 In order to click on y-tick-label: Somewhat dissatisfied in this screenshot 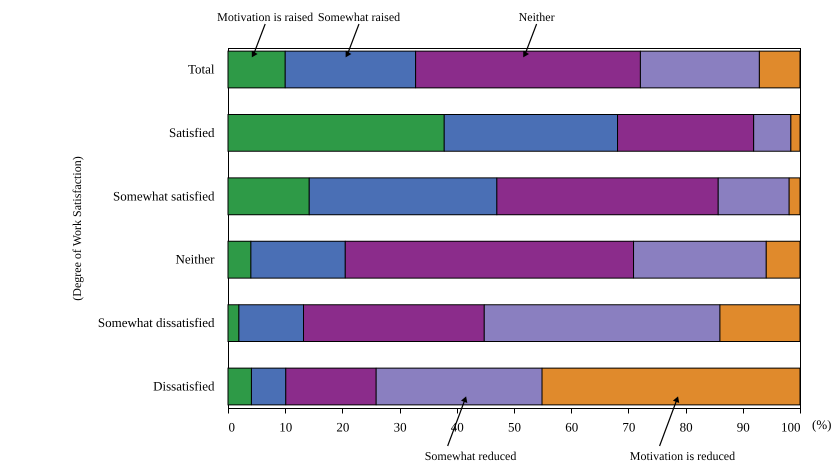, I will do `click(156, 322)`.